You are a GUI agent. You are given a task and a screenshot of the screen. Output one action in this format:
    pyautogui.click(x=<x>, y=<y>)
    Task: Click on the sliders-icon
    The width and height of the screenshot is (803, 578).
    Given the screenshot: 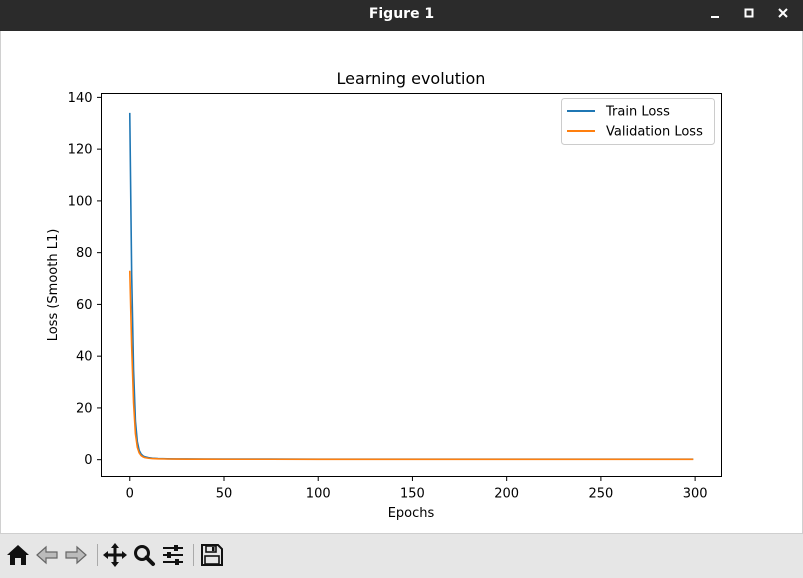 What is the action you would take?
    pyautogui.click(x=173, y=555)
    